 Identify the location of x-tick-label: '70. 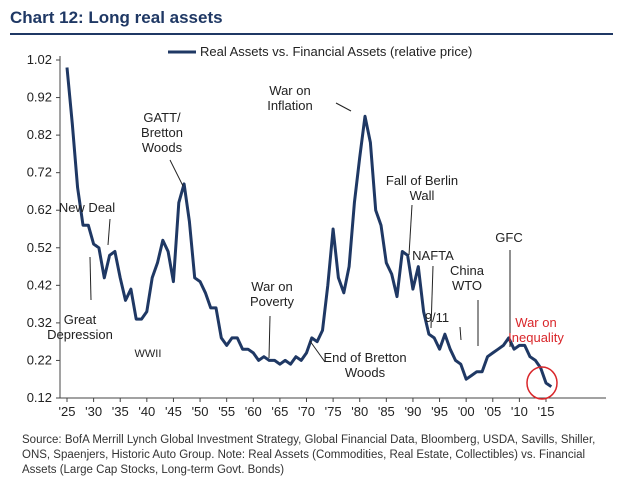
(306, 411).